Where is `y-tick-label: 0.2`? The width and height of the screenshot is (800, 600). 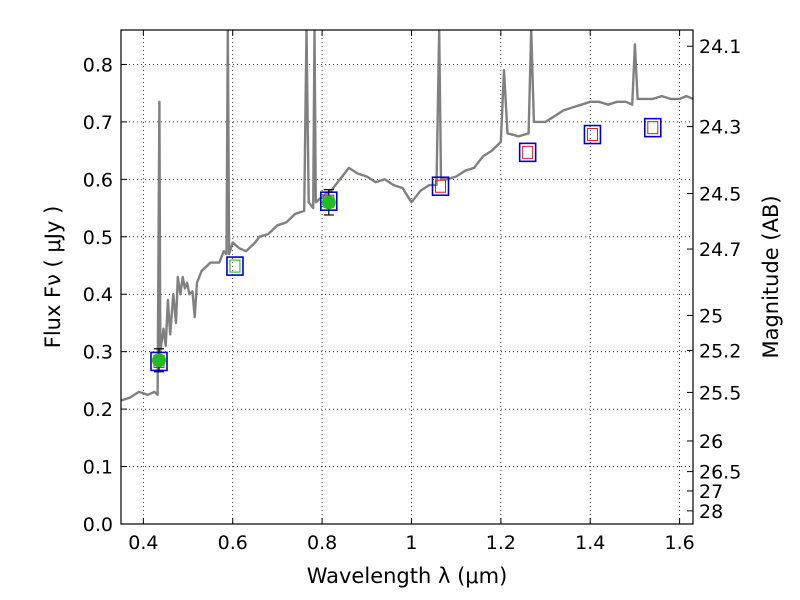
y-tick-label: 0.2 is located at coordinates (98, 410).